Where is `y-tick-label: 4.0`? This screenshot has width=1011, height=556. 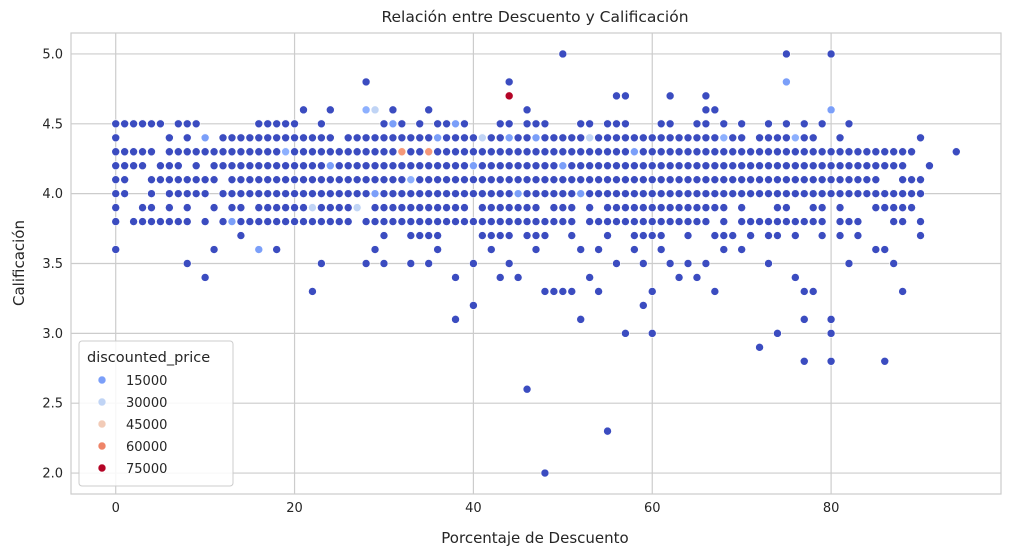
y-tick-label: 4.0 is located at coordinates (52, 194).